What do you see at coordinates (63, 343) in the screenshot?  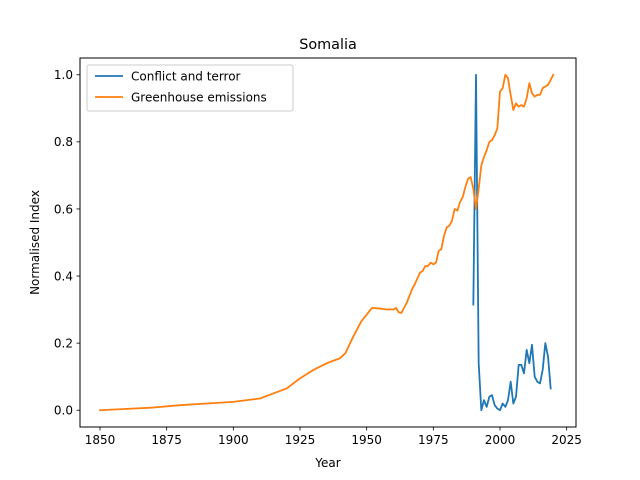 I see `y-tick-label: 0.2` at bounding box center [63, 343].